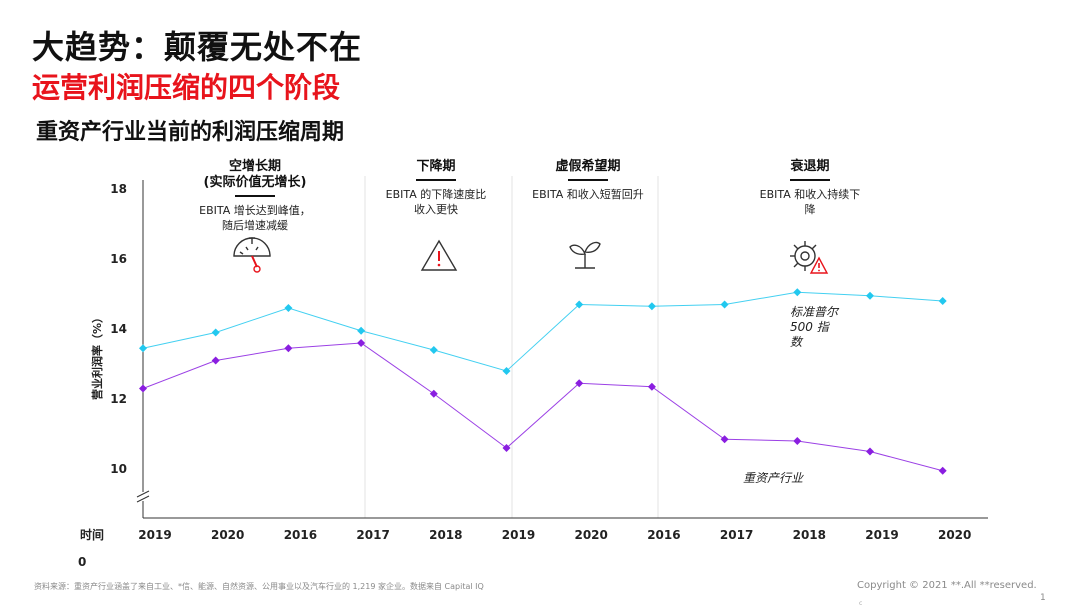 This screenshot has width=1080, height=608. Describe the element at coordinates (118, 329) in the screenshot. I see `y-tick-label: 14` at that location.